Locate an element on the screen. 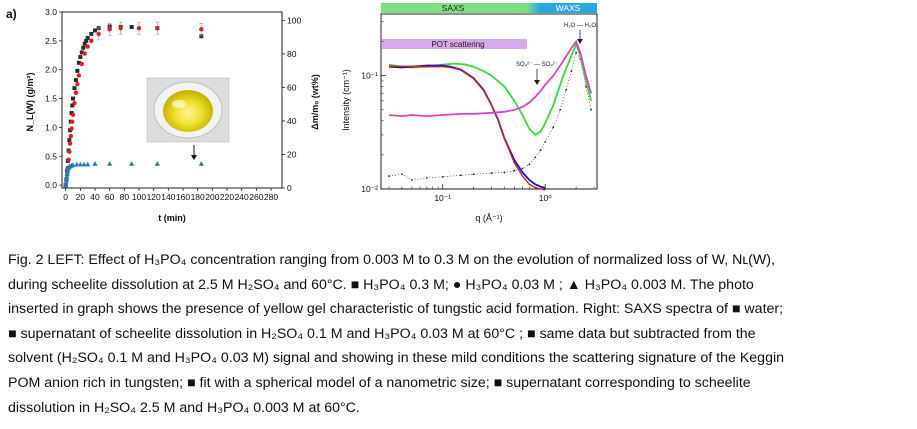 The image size is (917, 429). left-x-tick-label: 140 is located at coordinates (168, 197).